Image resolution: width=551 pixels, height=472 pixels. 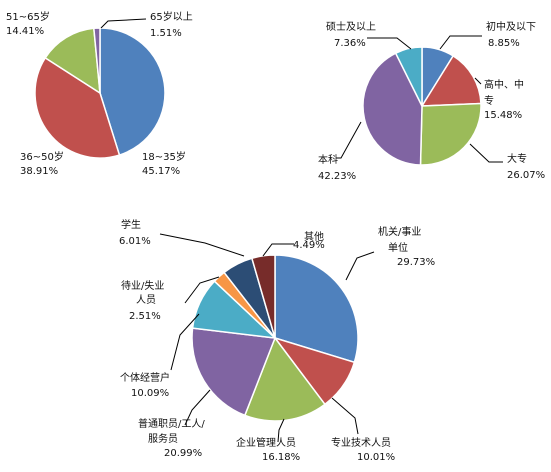 I want to click on slice-value-label: 8.85%, so click(x=504, y=43).